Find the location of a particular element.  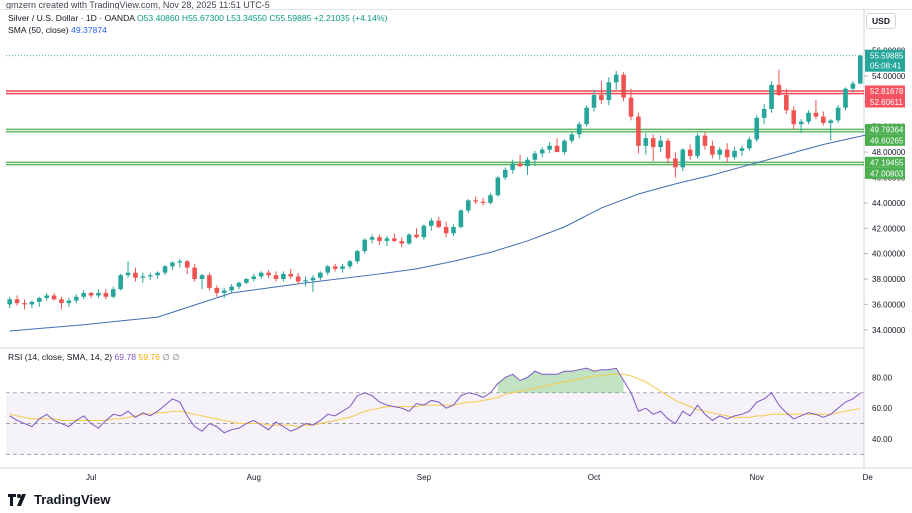

sma-value: 49.37874 is located at coordinates (89, 30).